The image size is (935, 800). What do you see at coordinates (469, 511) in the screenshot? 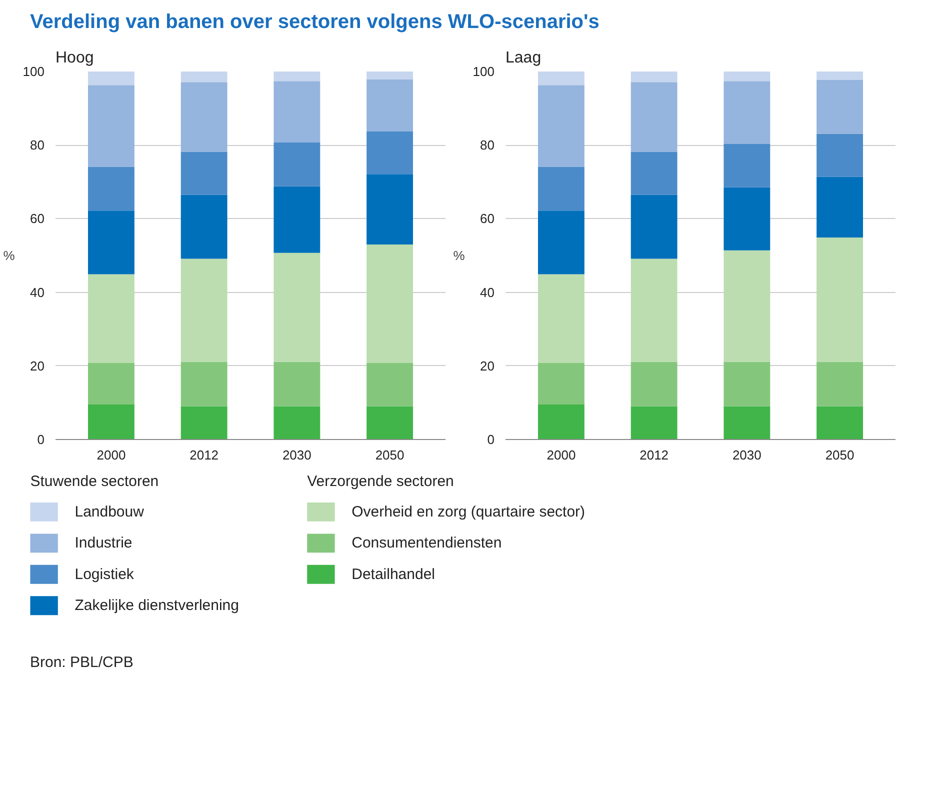
I see `legend-label: Overheid en zorg (quartaire sector)` at bounding box center [469, 511].